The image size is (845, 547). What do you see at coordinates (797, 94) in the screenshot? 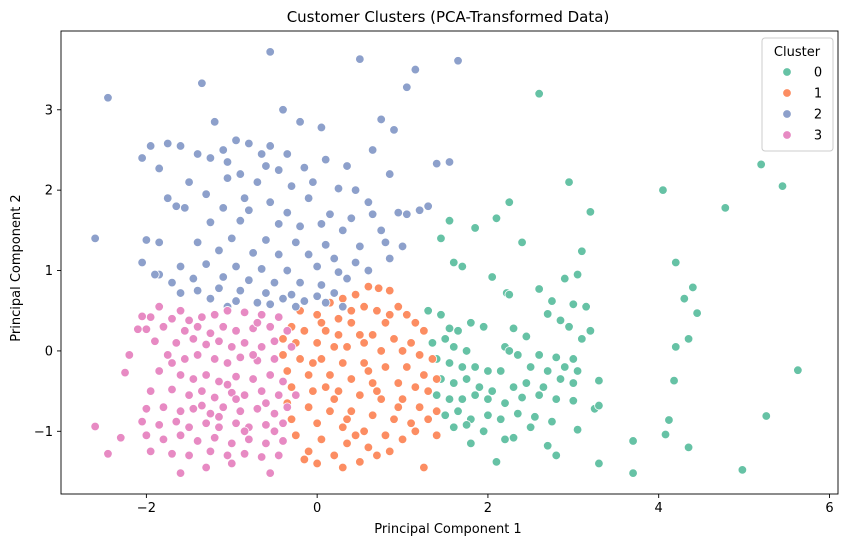
I see `legend: Cluster 0 1 2 3` at bounding box center [797, 94].